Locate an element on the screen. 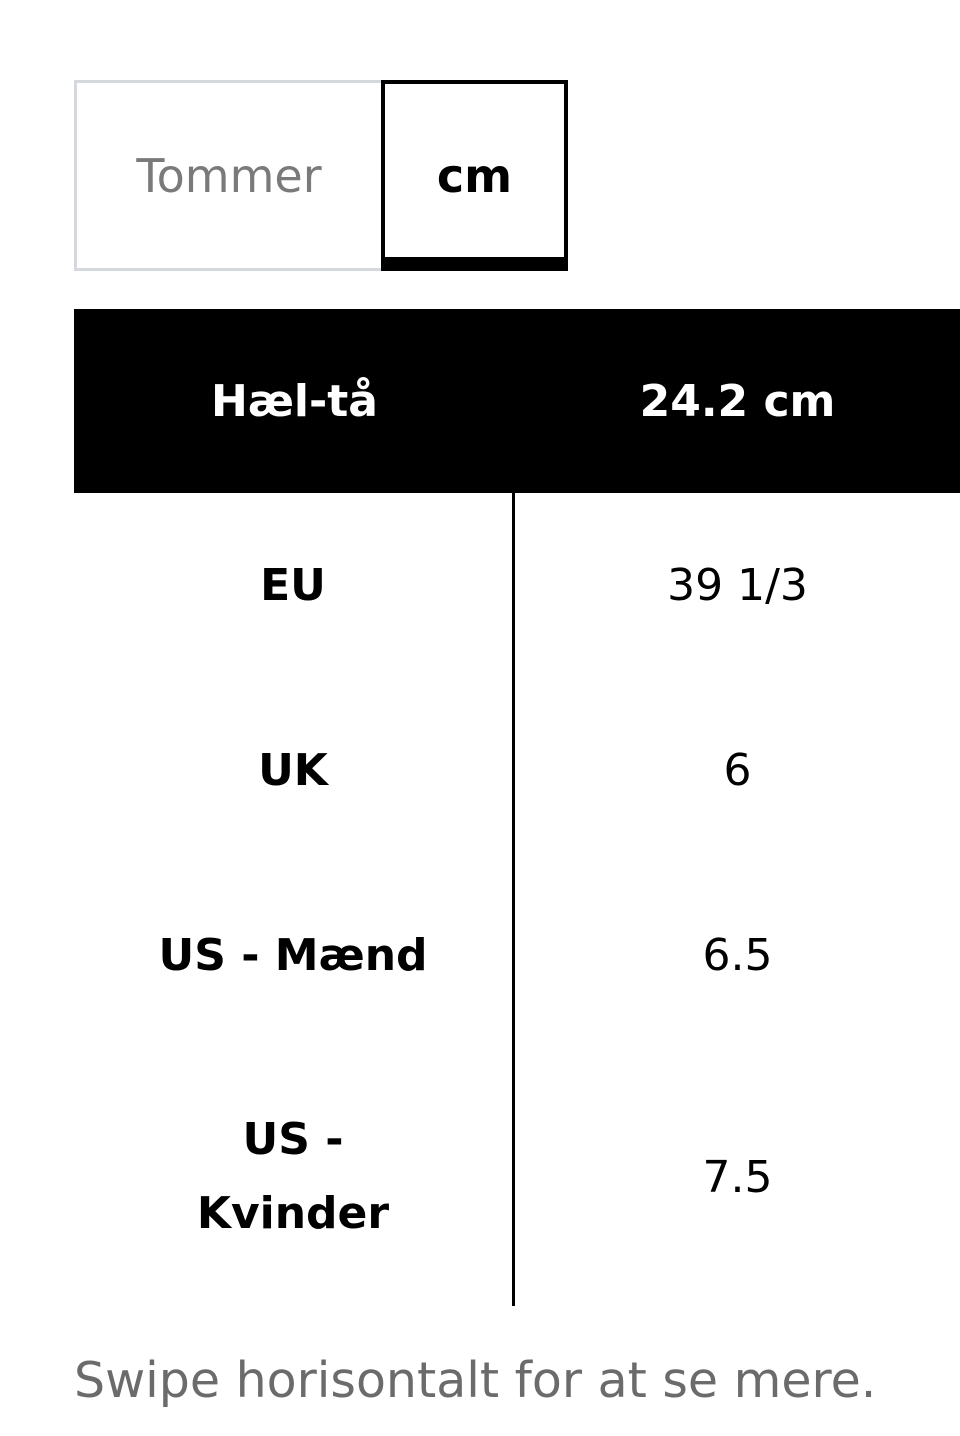 The width and height of the screenshot is (960, 1436). row-value: 6 is located at coordinates (737, 770).